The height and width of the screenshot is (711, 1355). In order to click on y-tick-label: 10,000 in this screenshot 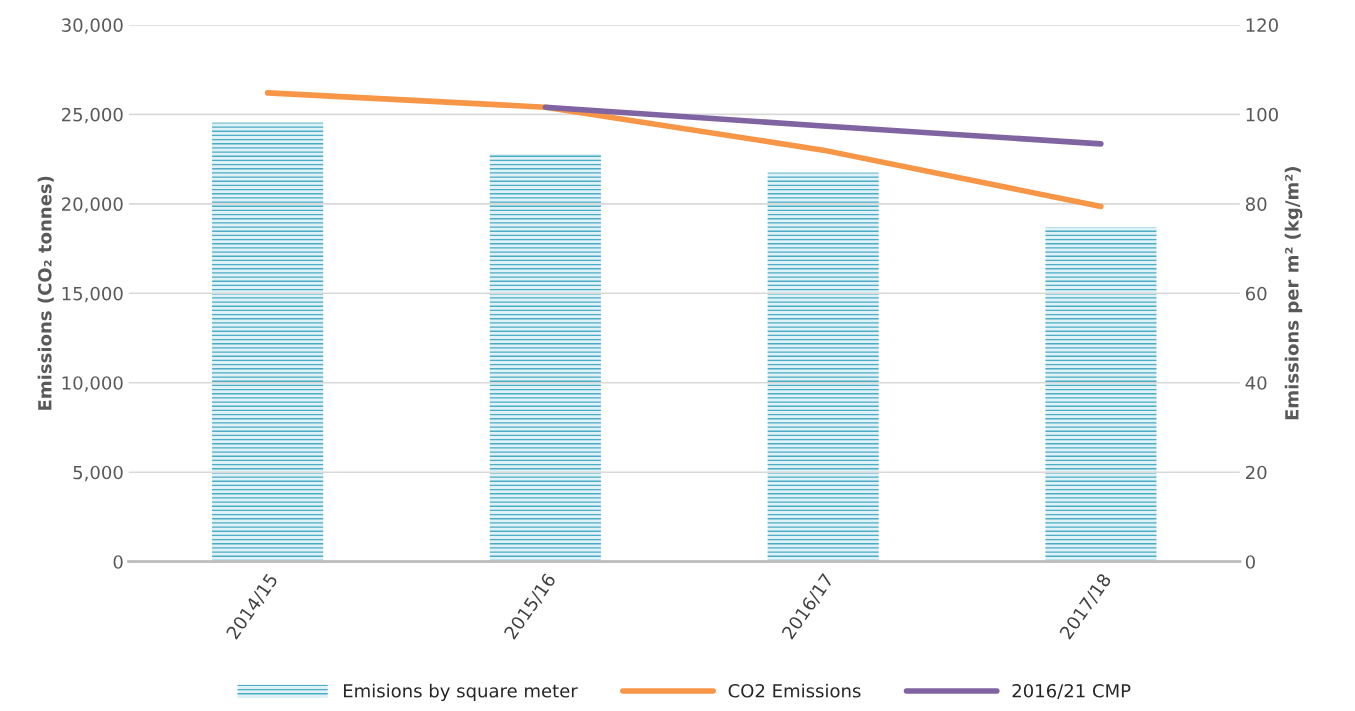, I will do `click(92, 384)`.